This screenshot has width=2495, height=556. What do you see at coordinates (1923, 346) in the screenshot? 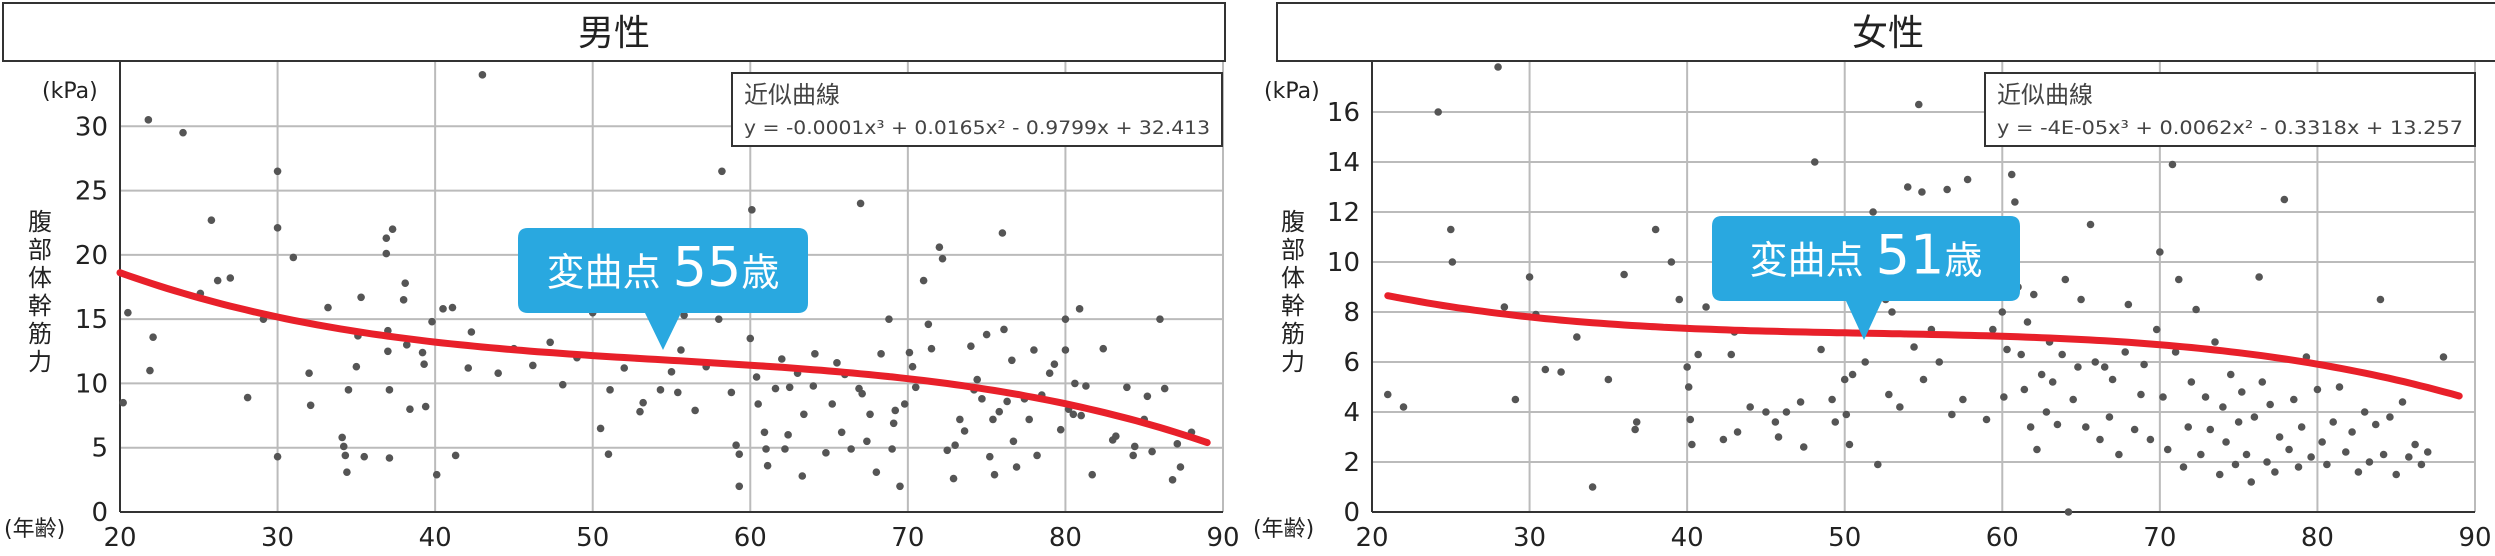
I see `trend-line` at bounding box center [1923, 346].